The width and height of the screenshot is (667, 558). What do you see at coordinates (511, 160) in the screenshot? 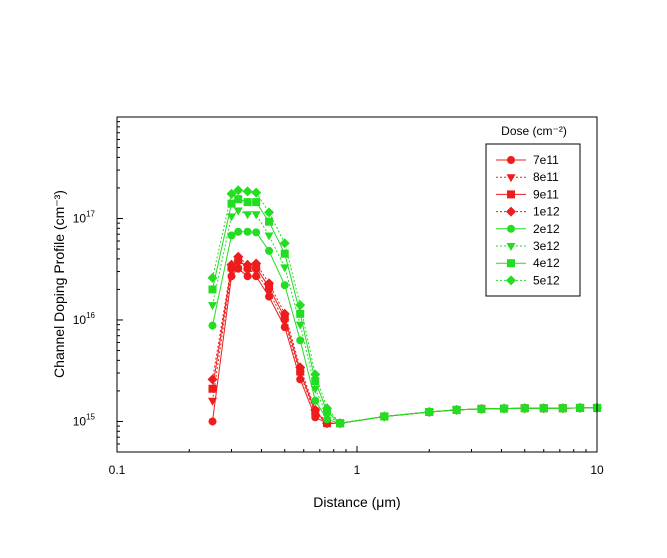
I see `legend-marker-7e11` at bounding box center [511, 160].